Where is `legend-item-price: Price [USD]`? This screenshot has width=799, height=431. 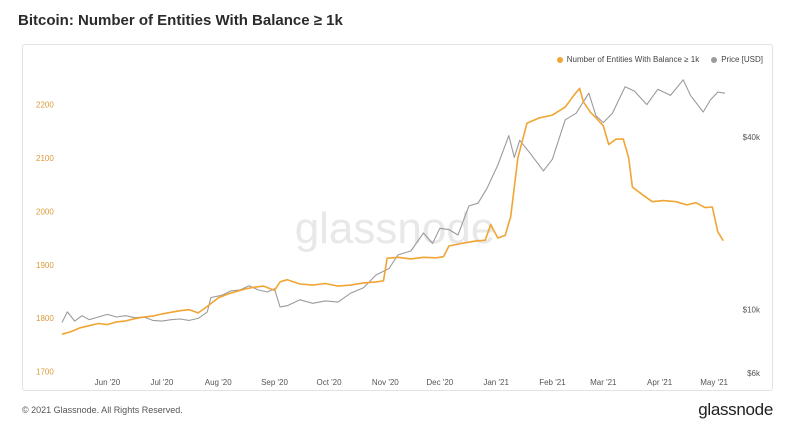
legend-item-price: Price [USD] is located at coordinates (737, 59).